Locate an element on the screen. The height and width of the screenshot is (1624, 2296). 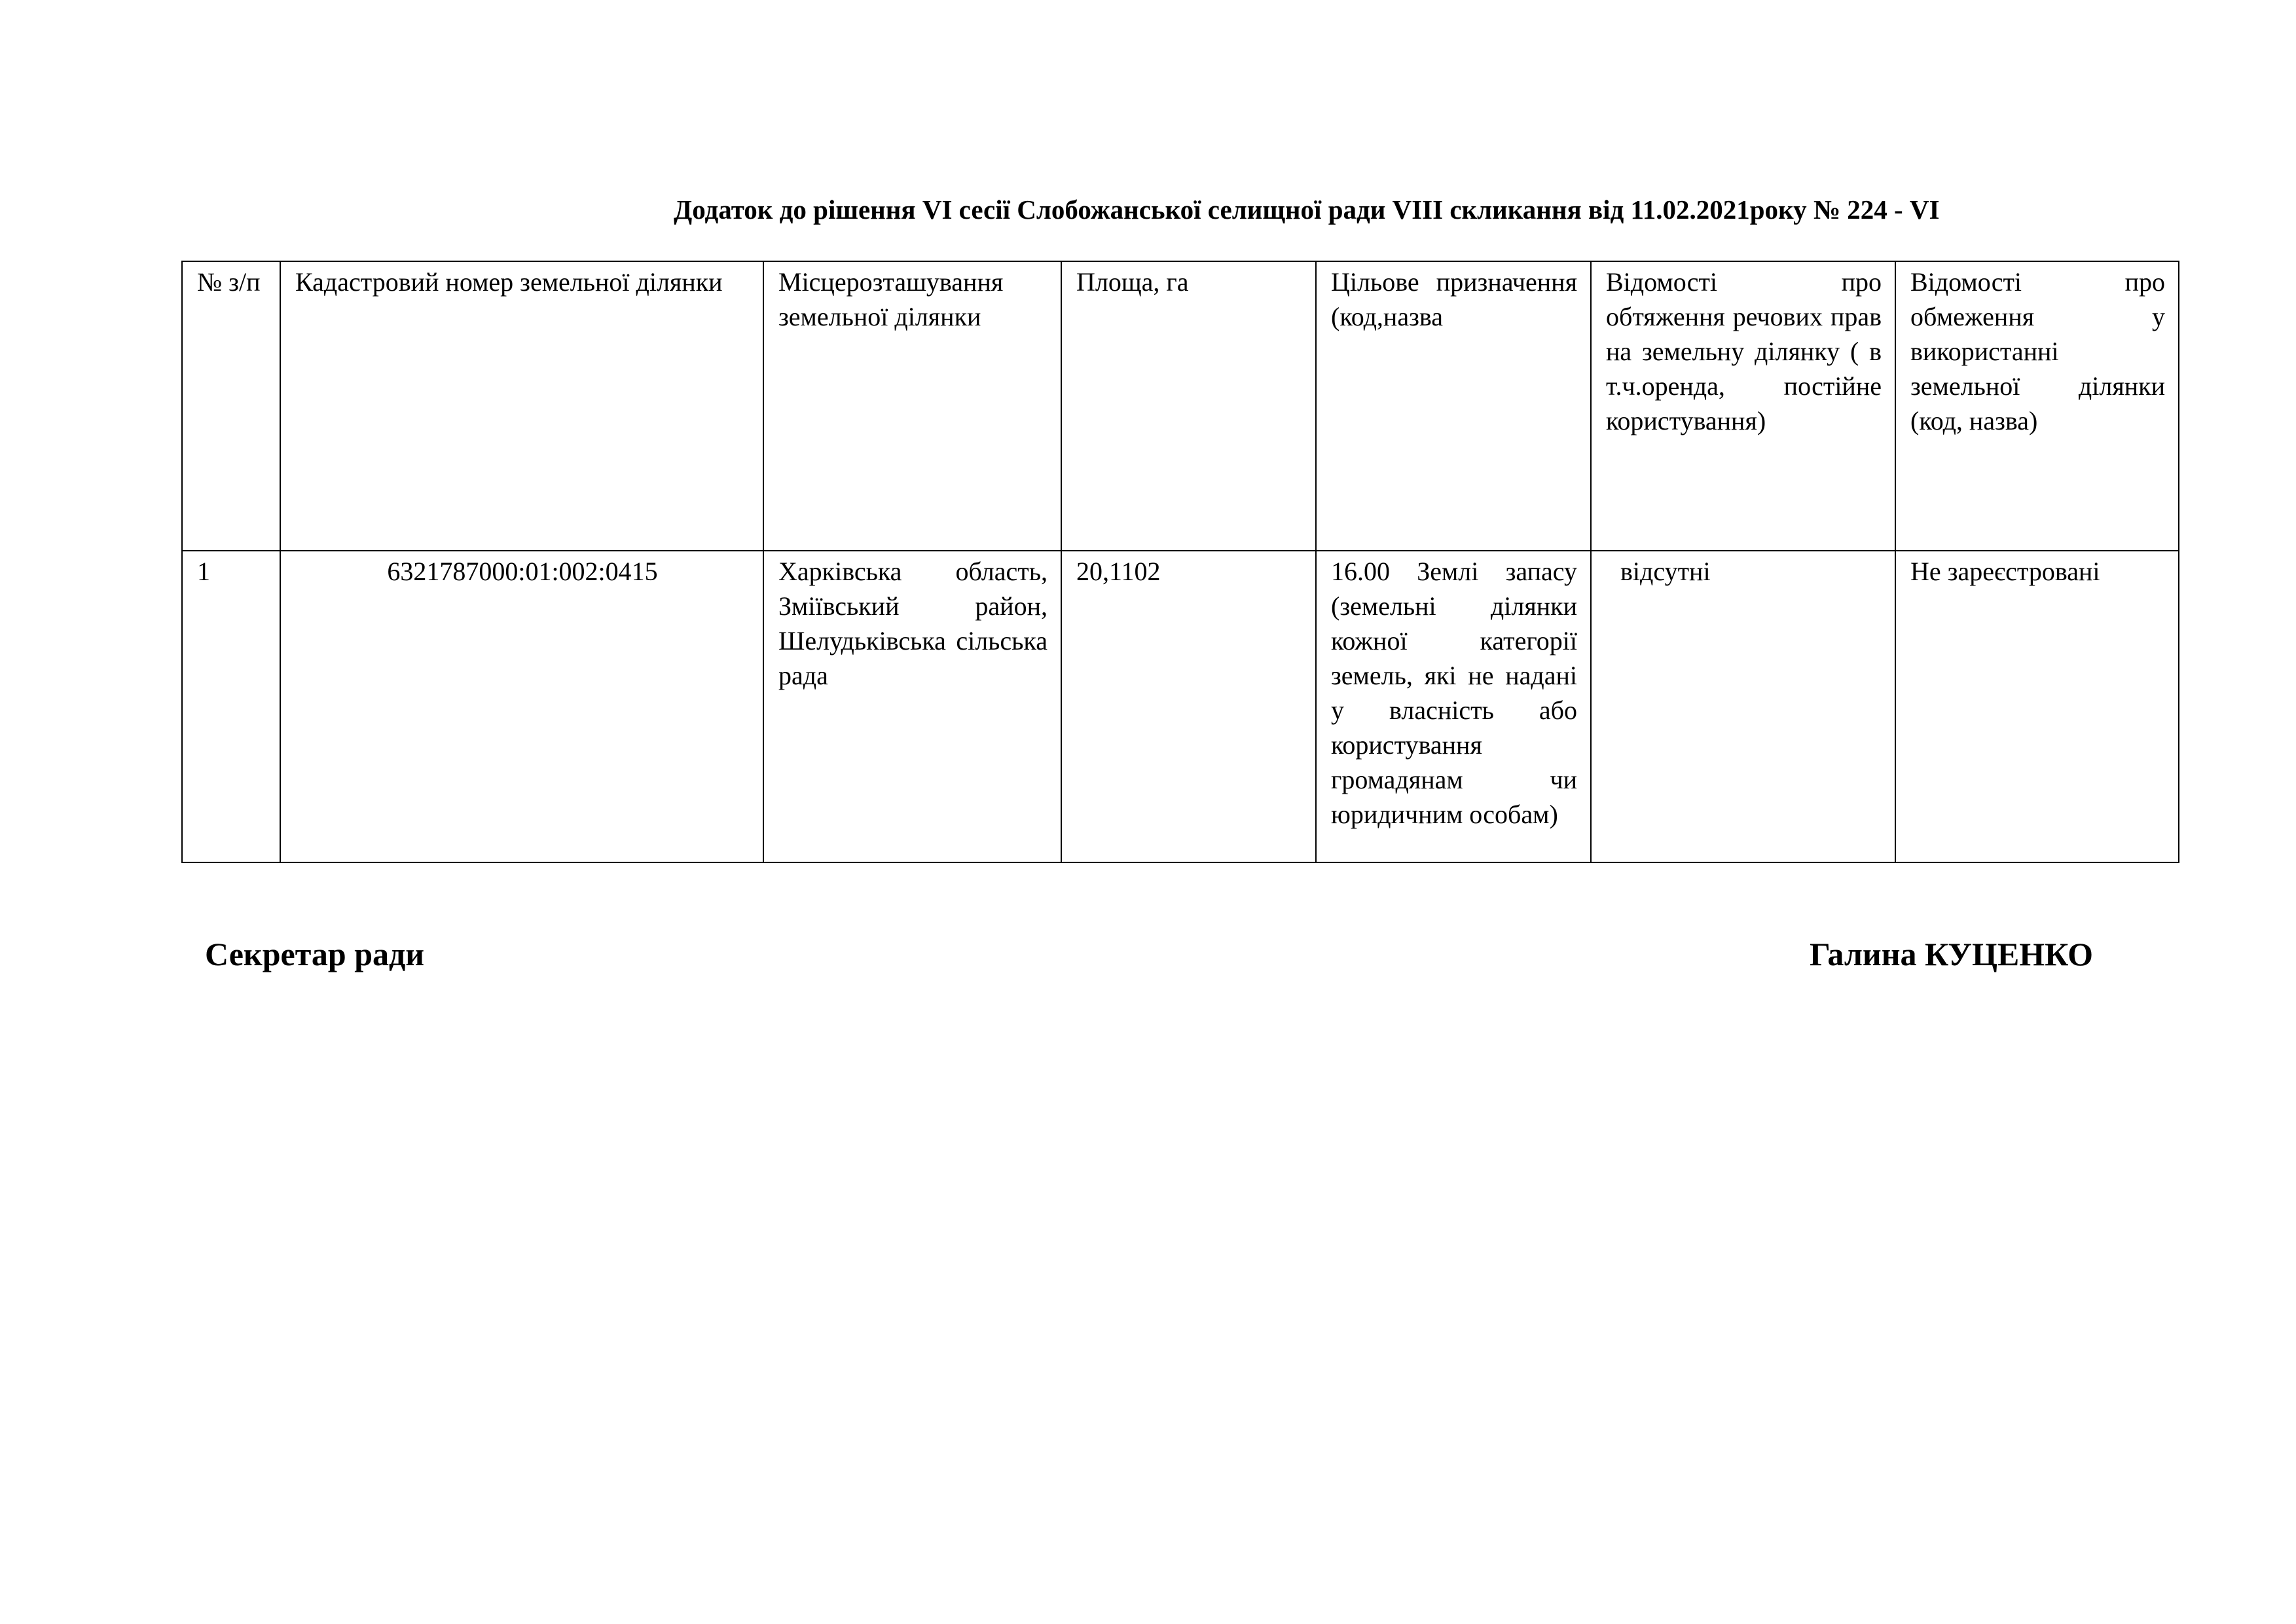
header-location: Місцерозташування земельної ділянки is located at coordinates (912, 406).